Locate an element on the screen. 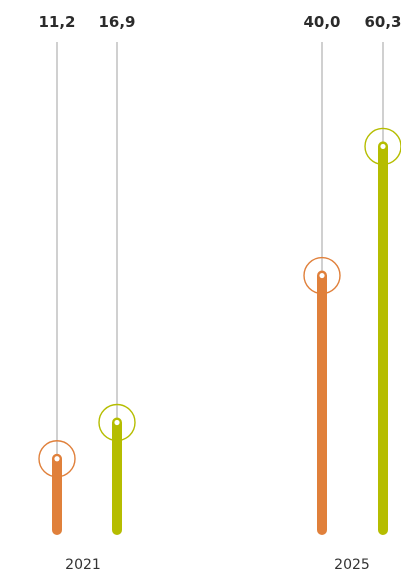 The height and width of the screenshot is (572, 401). value-label-2021-1: 16,9 is located at coordinates (116, 22).